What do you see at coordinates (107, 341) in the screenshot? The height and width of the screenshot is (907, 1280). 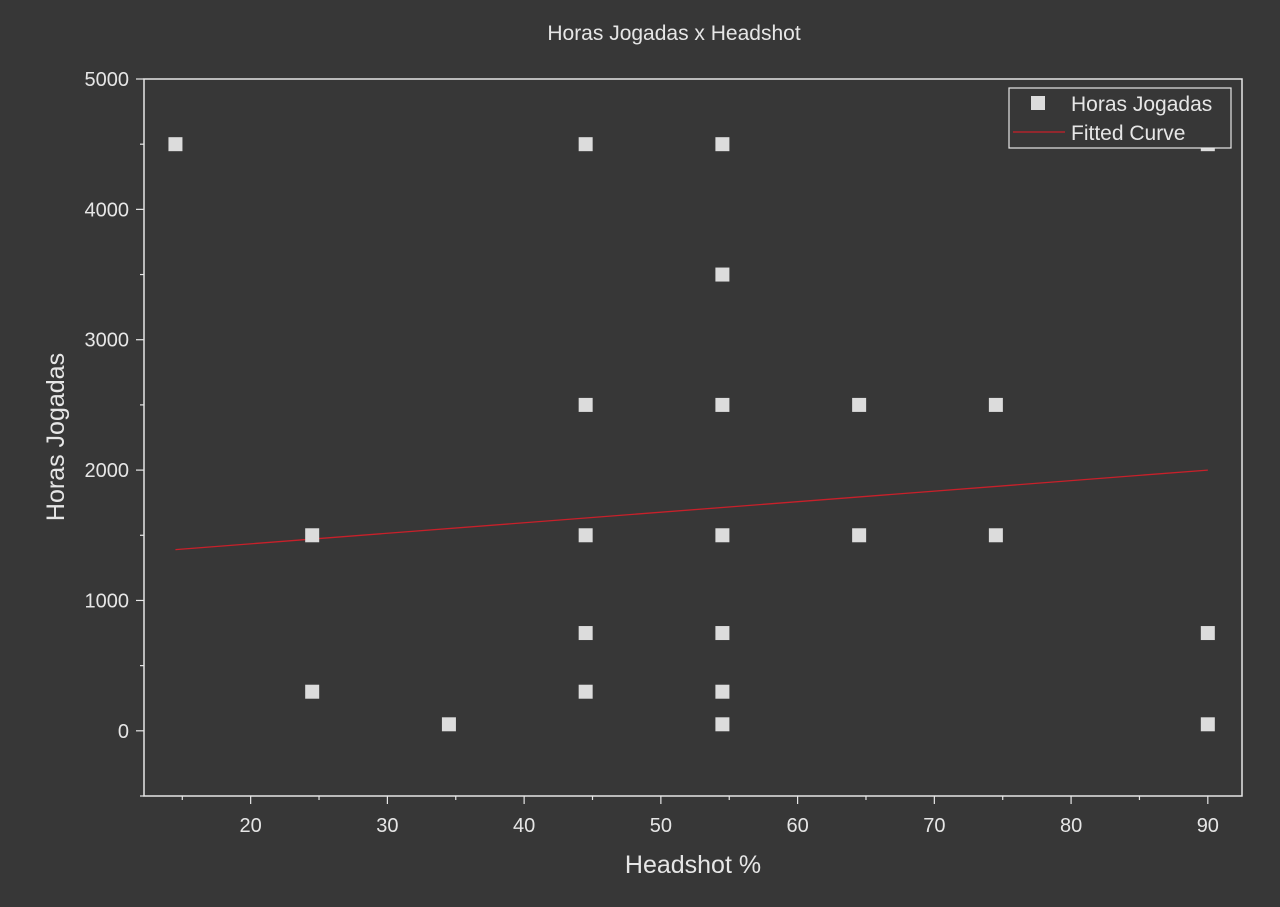 I see `y-tick-label: 3000` at bounding box center [107, 341].